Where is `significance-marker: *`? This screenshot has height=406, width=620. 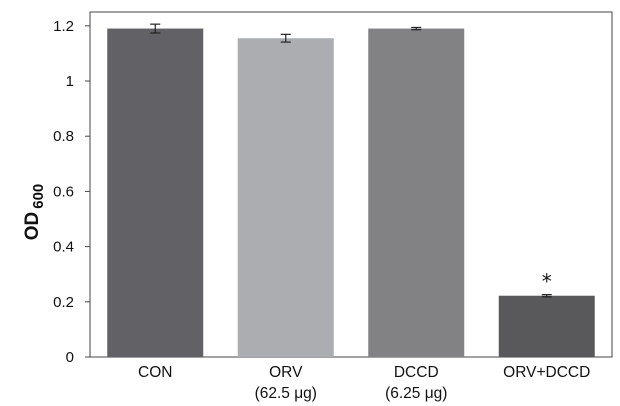 significance-marker: * is located at coordinates (547, 282).